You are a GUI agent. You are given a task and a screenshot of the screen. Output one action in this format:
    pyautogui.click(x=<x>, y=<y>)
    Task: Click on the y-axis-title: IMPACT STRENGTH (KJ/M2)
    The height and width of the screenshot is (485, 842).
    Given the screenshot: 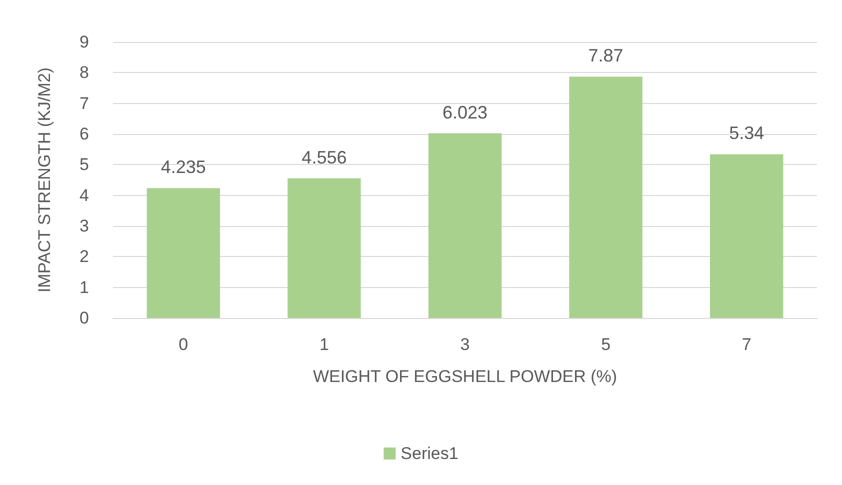 What is the action you would take?
    pyautogui.click(x=44, y=180)
    